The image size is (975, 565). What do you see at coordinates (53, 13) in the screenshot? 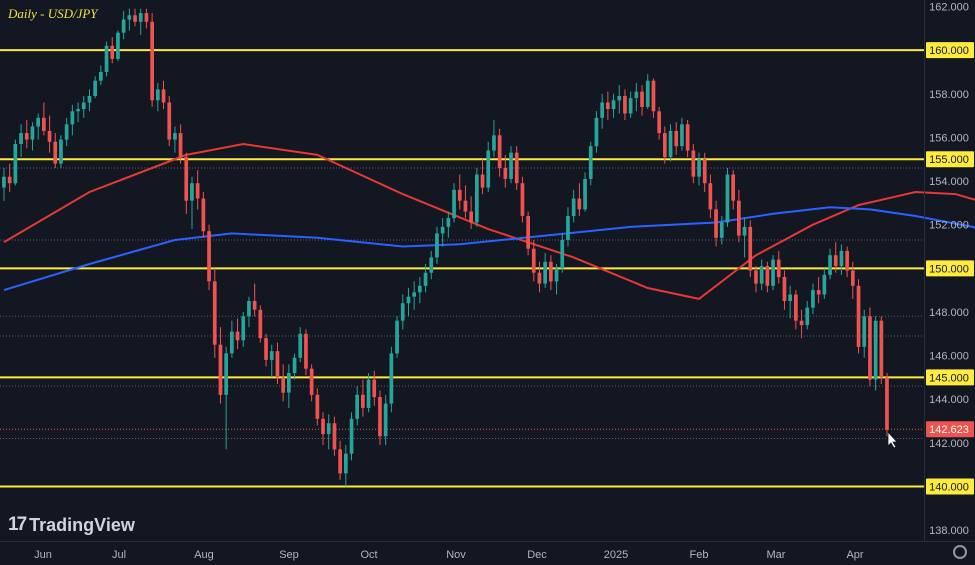
I see `chart-title: Daily - USD/JPY` at bounding box center [53, 13].